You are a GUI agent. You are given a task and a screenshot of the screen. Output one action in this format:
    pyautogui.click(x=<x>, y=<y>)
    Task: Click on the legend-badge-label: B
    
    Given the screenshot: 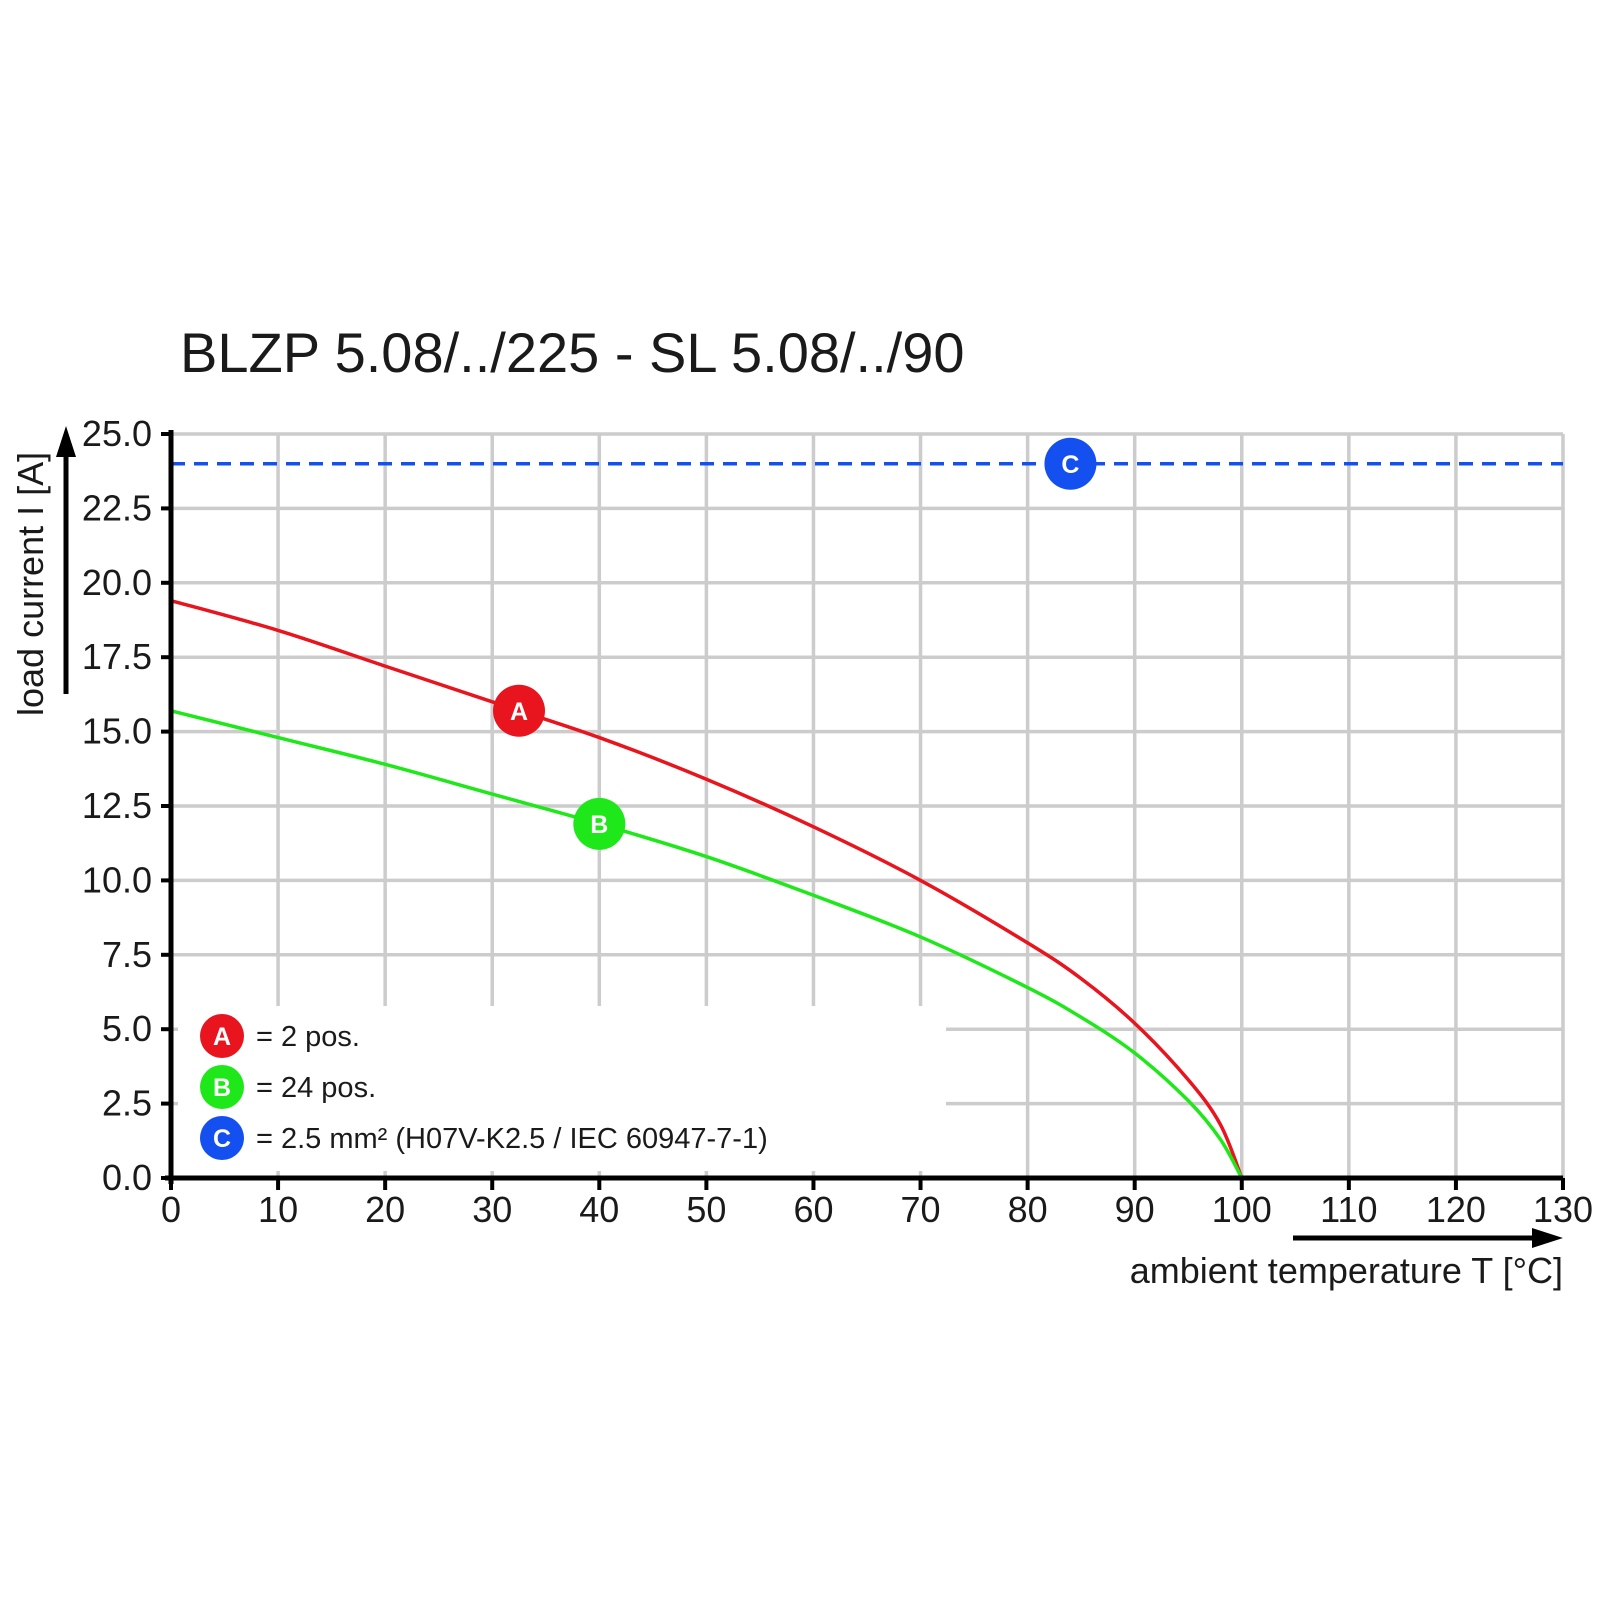 What is the action you would take?
    pyautogui.click(x=222, y=1088)
    